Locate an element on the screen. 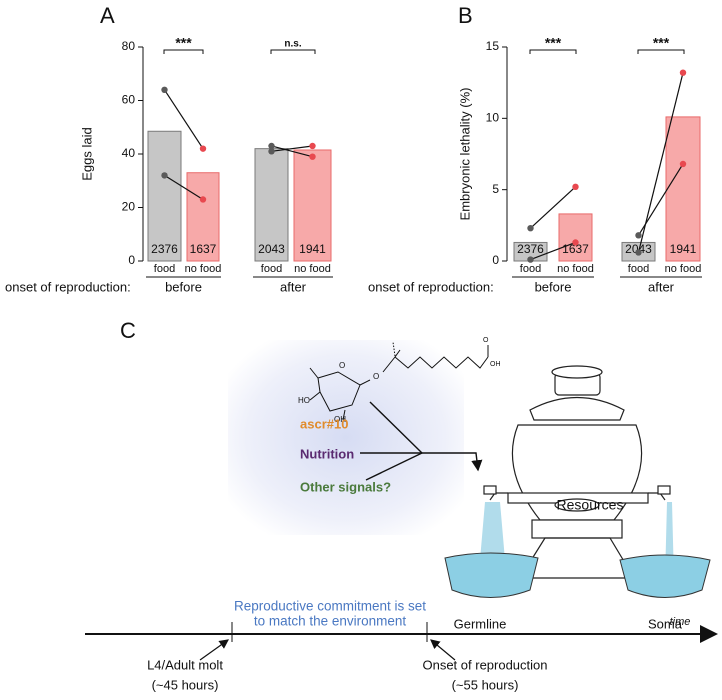 Image resolution: width=722 pixels, height=700 pixels. signal-label: ascr#10 is located at coordinates (324, 423).